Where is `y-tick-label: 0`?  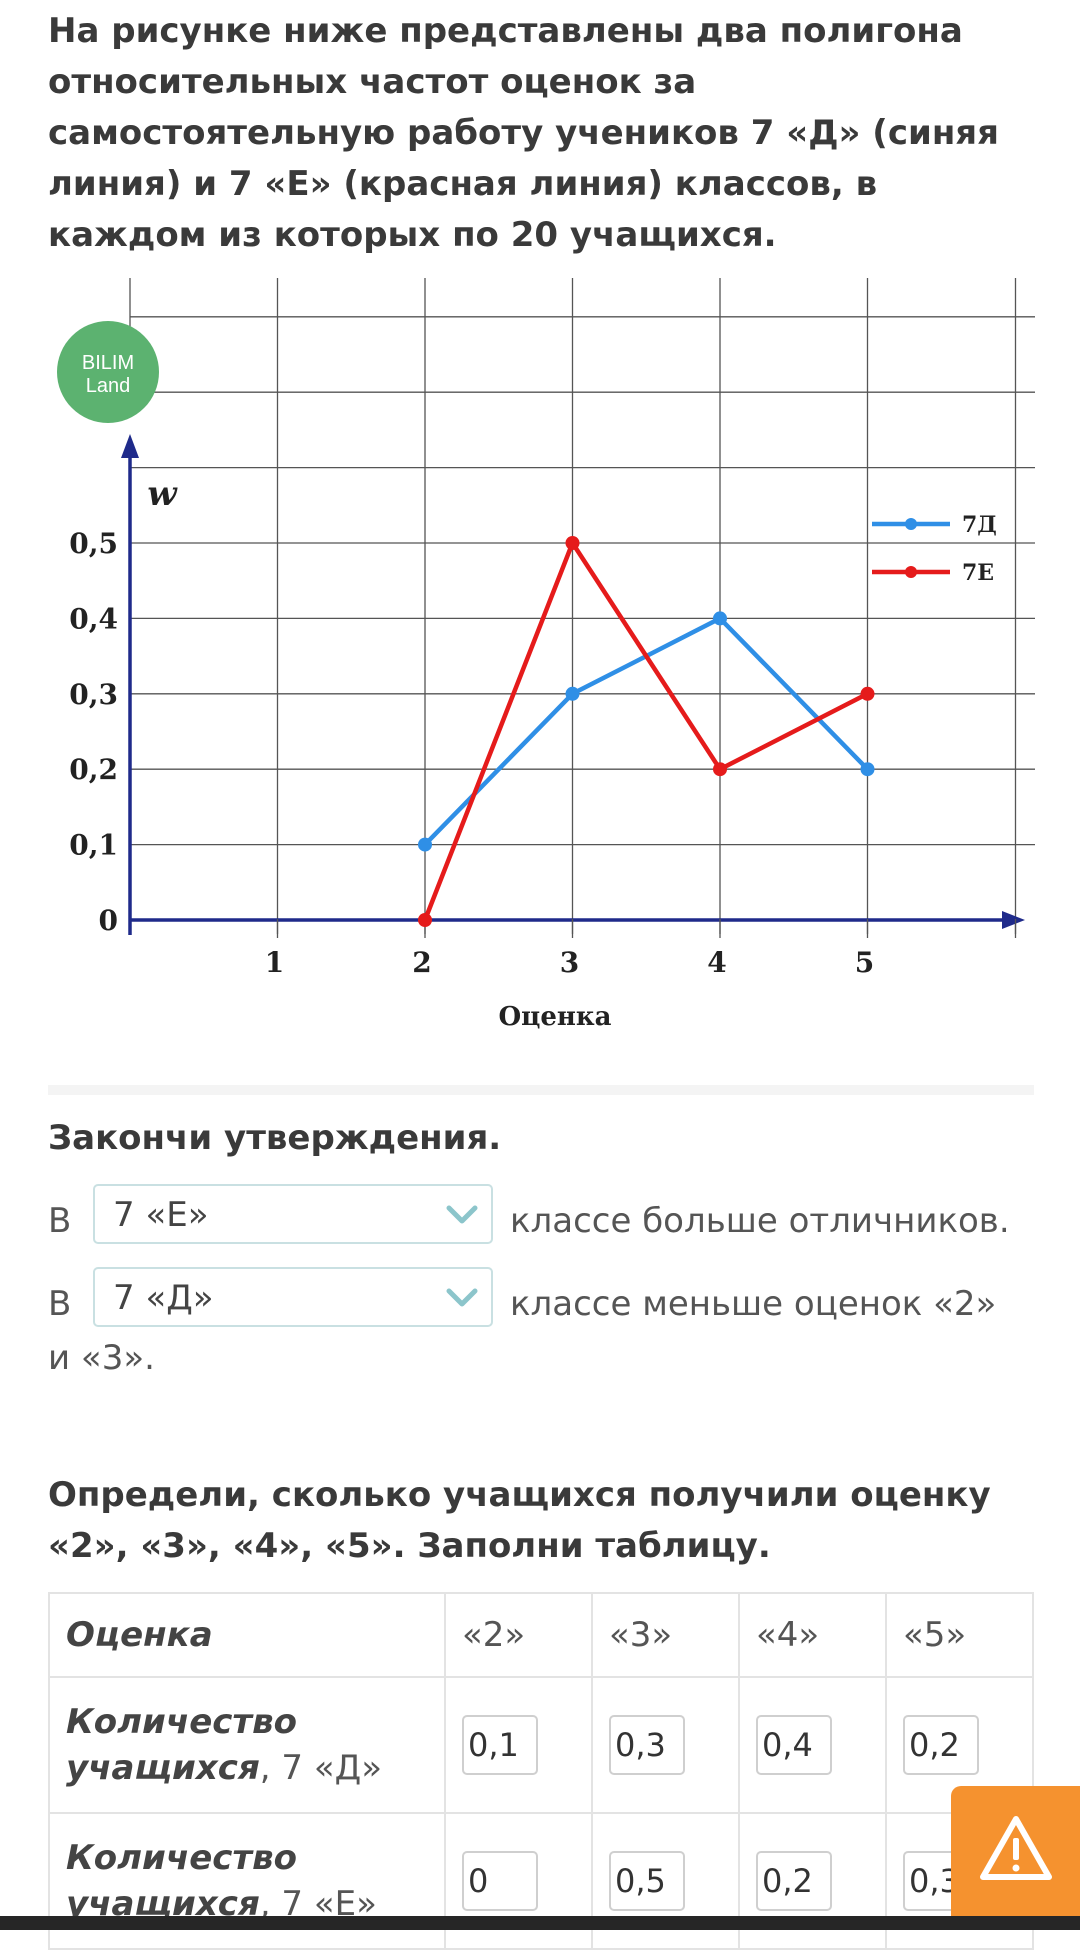
y-tick-label: 0 is located at coordinates (108, 920).